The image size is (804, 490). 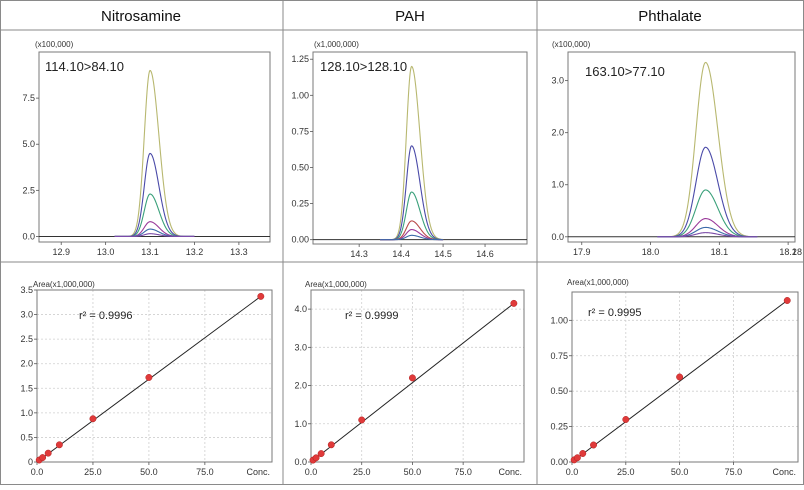 I want to click on transition-label: 128.10>128.10, so click(x=363, y=66).